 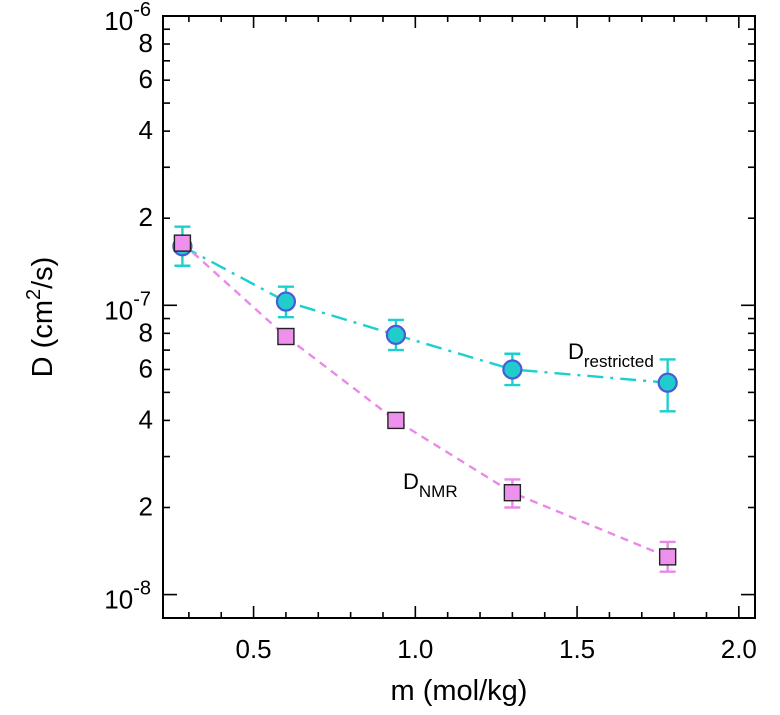 What do you see at coordinates (459, 691) in the screenshot?
I see `x-axis-title: m (mol/kg)` at bounding box center [459, 691].